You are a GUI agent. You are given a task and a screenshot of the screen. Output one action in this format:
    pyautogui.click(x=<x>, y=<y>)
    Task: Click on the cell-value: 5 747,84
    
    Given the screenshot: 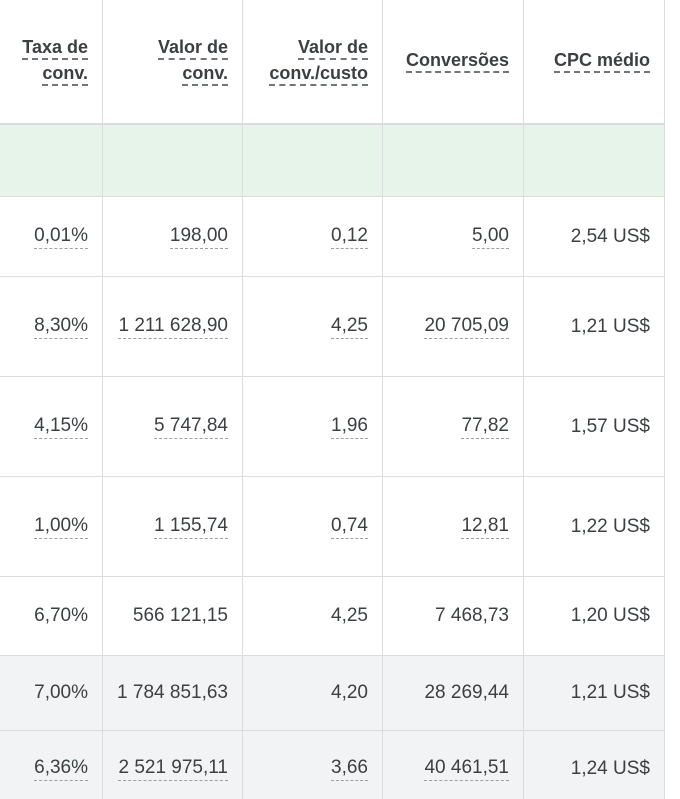 What is the action you would take?
    pyautogui.click(x=191, y=427)
    